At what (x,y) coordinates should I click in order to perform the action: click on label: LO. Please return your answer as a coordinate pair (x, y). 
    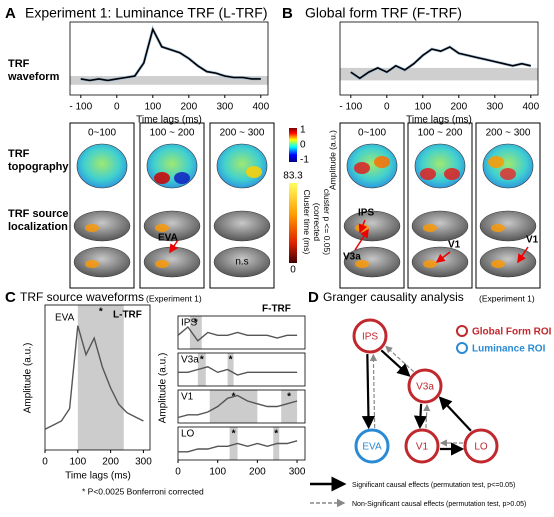
    Looking at the image, I should click on (481, 447).